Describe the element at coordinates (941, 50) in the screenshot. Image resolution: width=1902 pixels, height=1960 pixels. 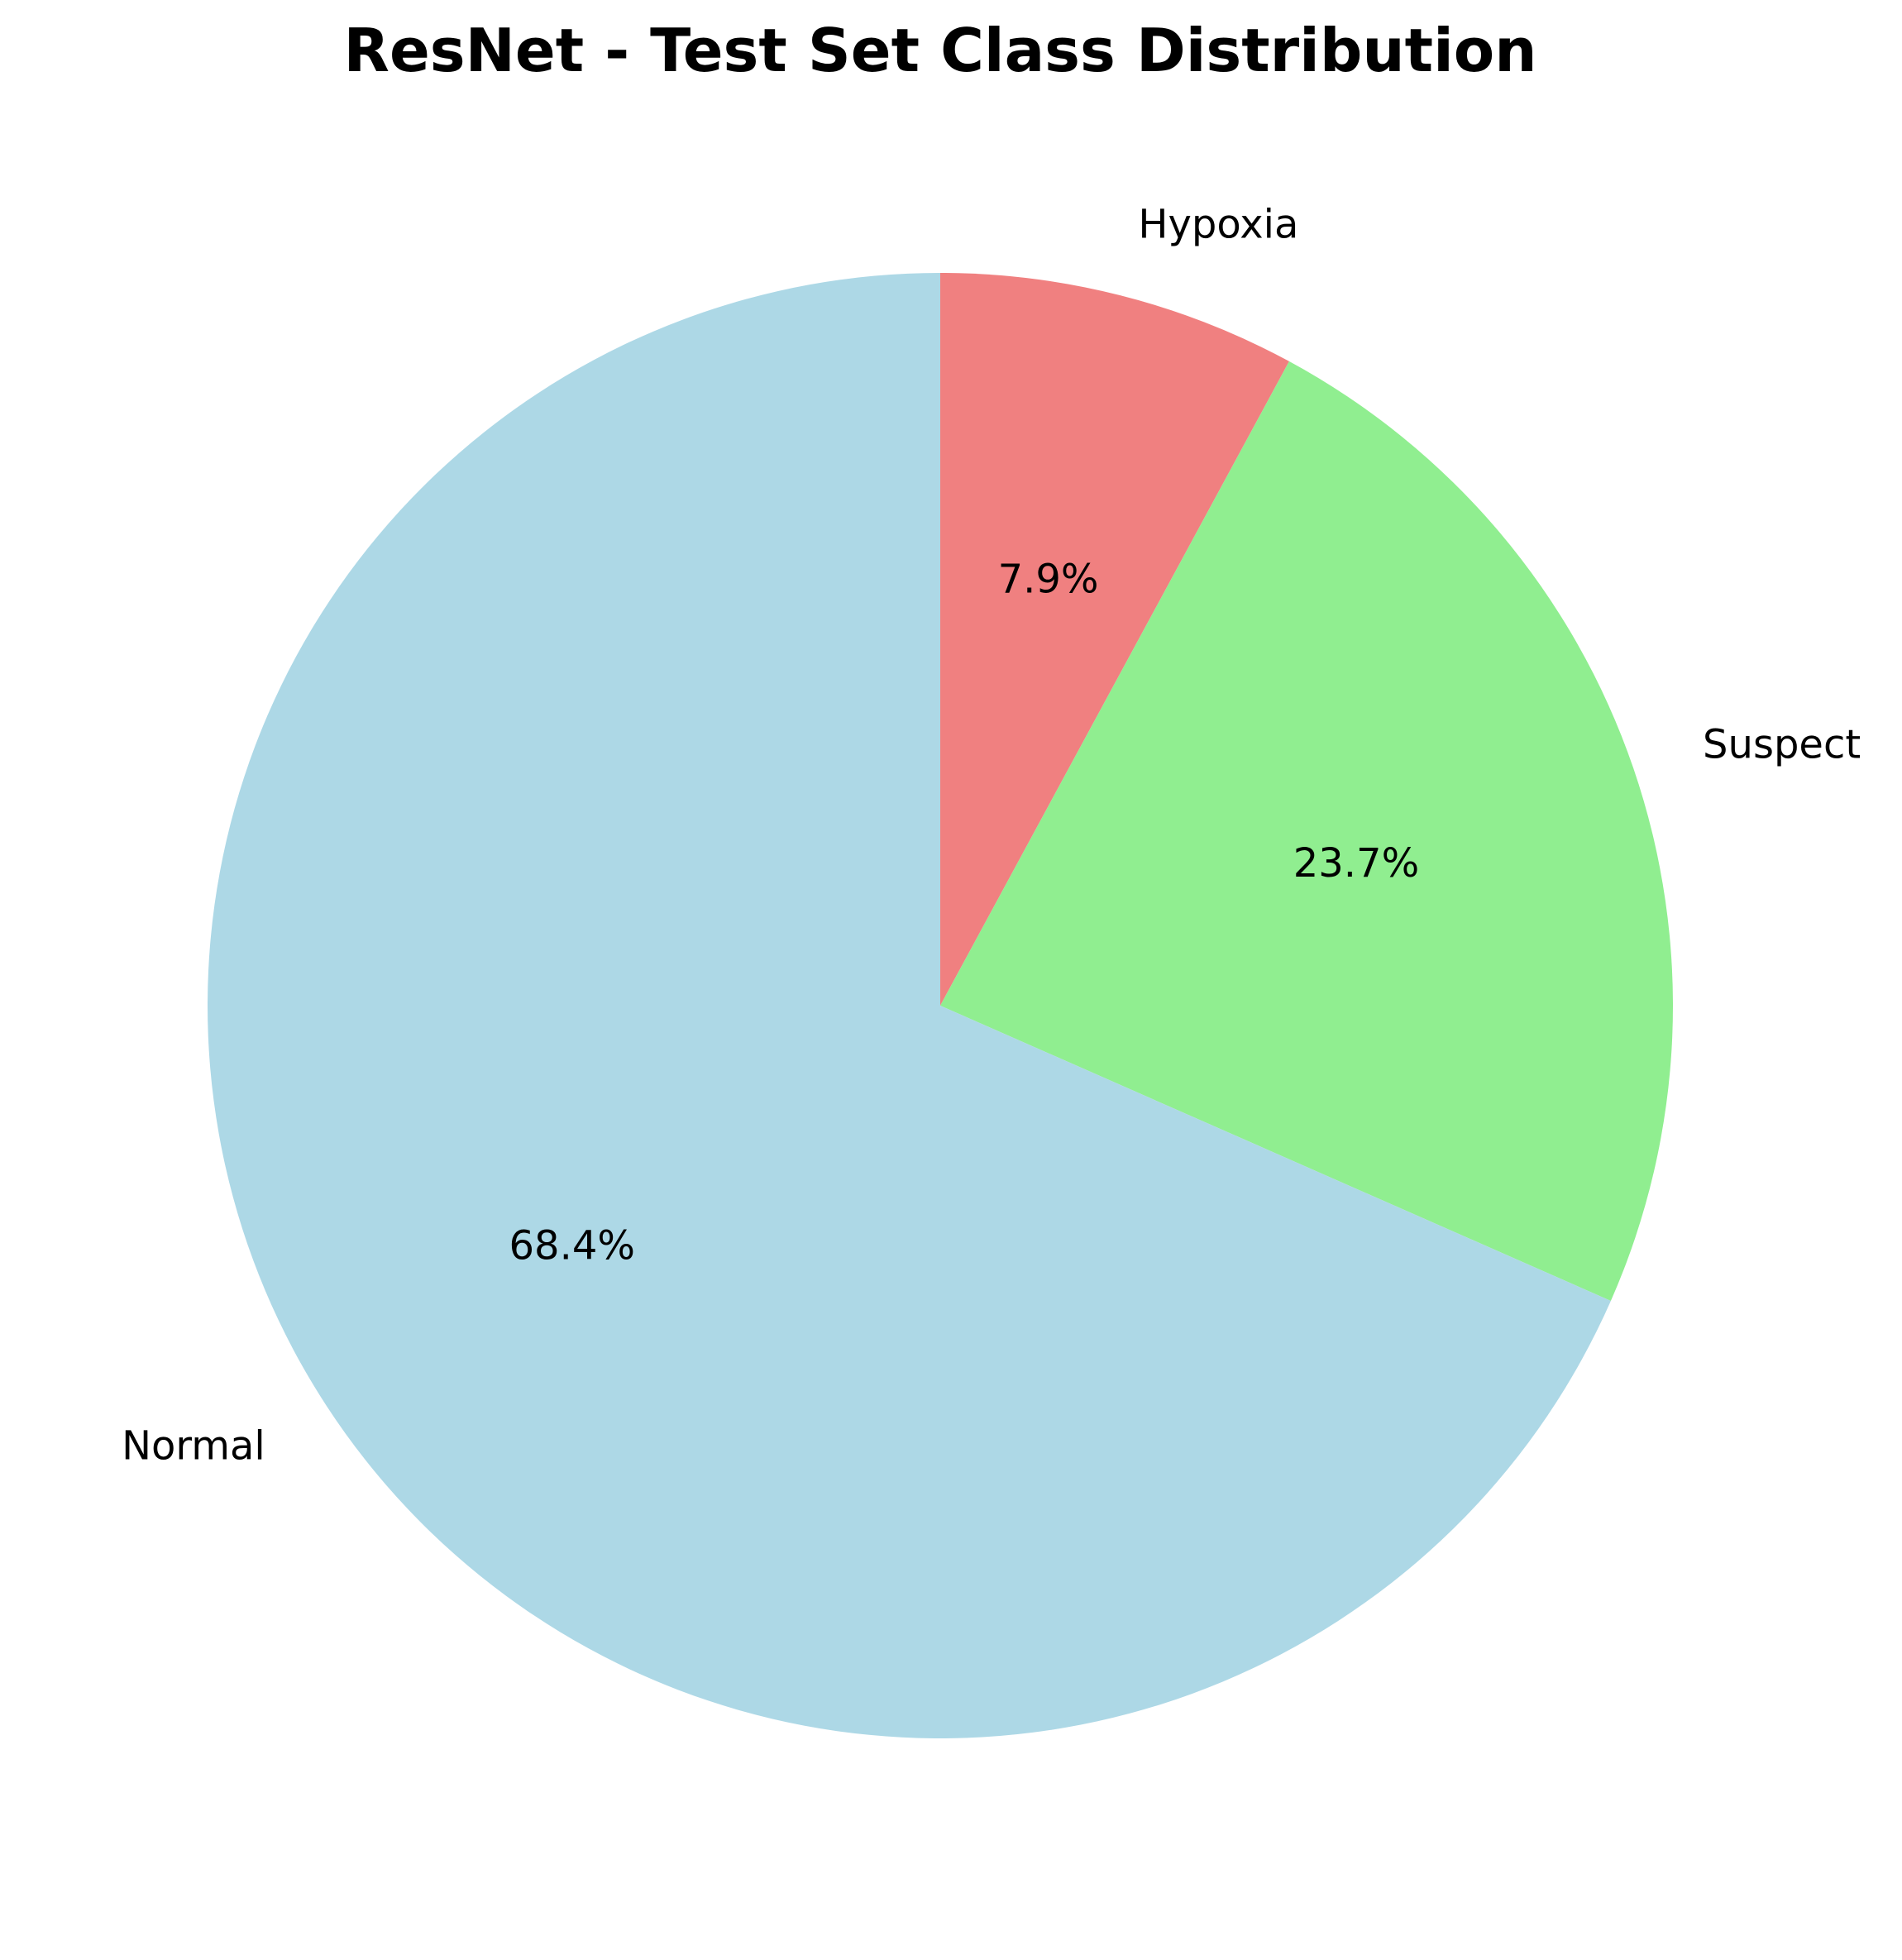
I see `chart-title: ResNet - Test Set Class Distribution` at that location.